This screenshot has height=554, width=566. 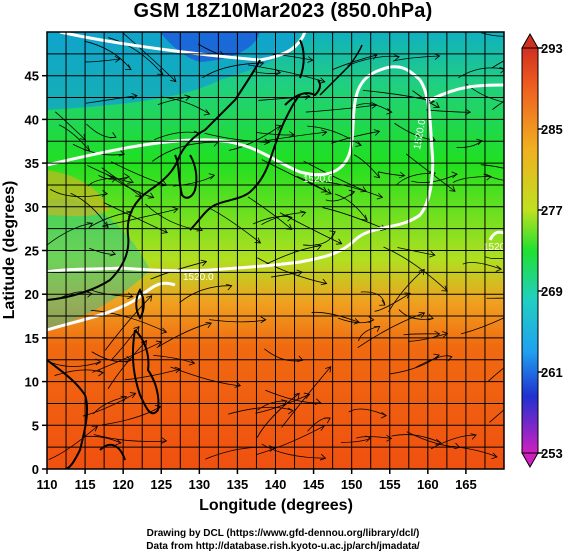 I want to click on x-tick-label: 130, so click(x=199, y=484).